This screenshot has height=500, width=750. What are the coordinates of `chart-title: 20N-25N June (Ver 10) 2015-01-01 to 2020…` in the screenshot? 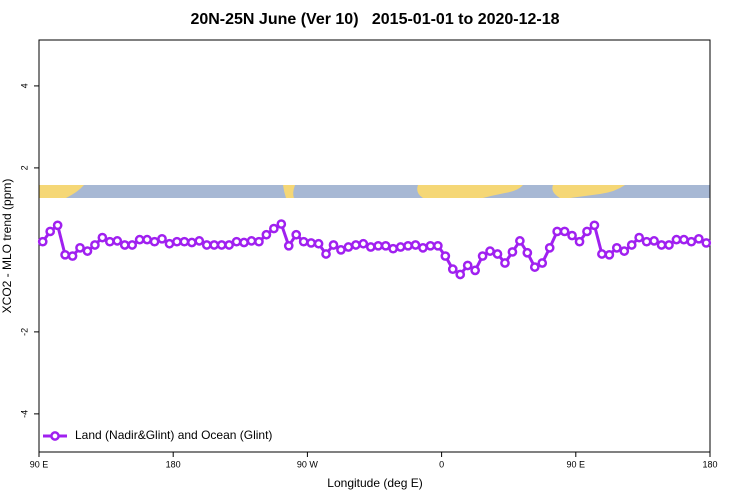 It's located at (374, 19).